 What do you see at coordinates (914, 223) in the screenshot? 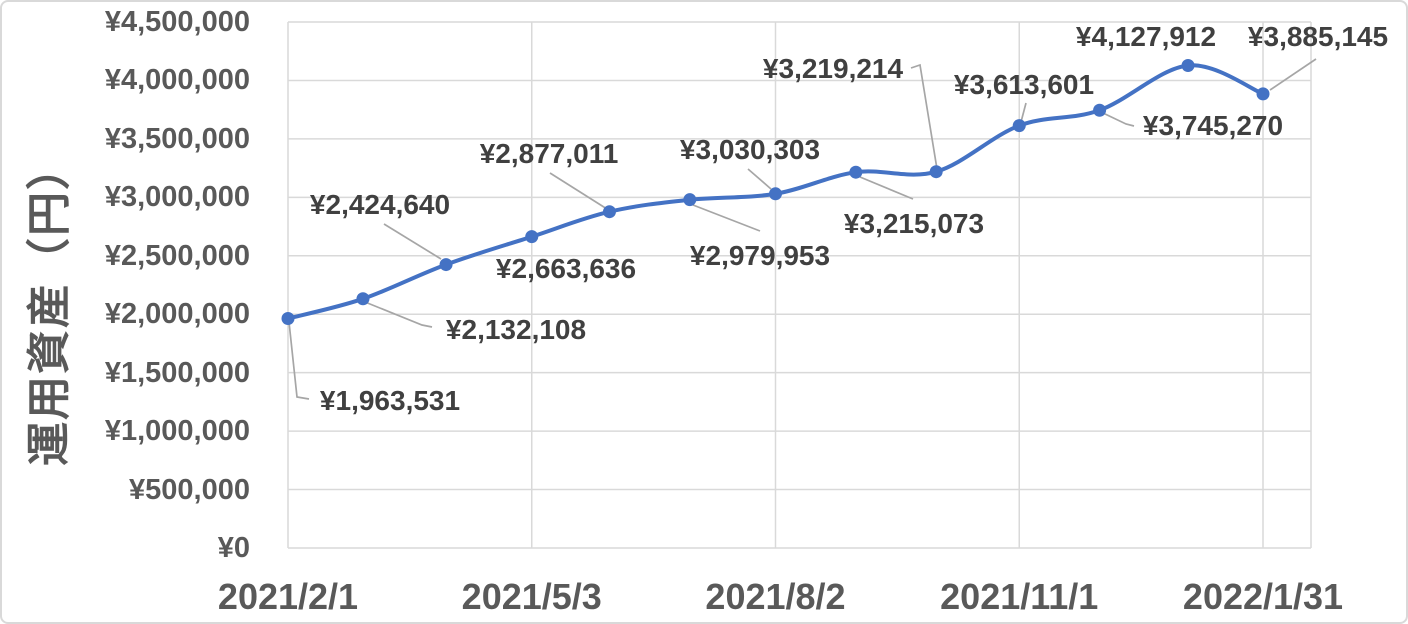
I see `data-point-label: ¥3,215,073` at bounding box center [914, 223].